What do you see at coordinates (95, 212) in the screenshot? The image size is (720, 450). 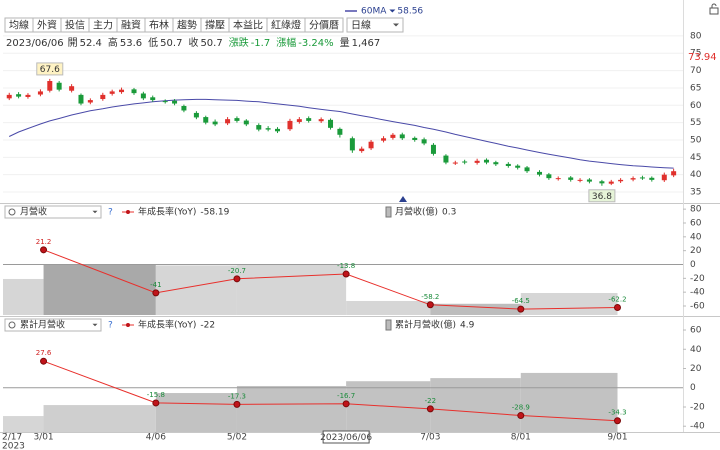 I see `selector-arrow` at bounding box center [95, 212].